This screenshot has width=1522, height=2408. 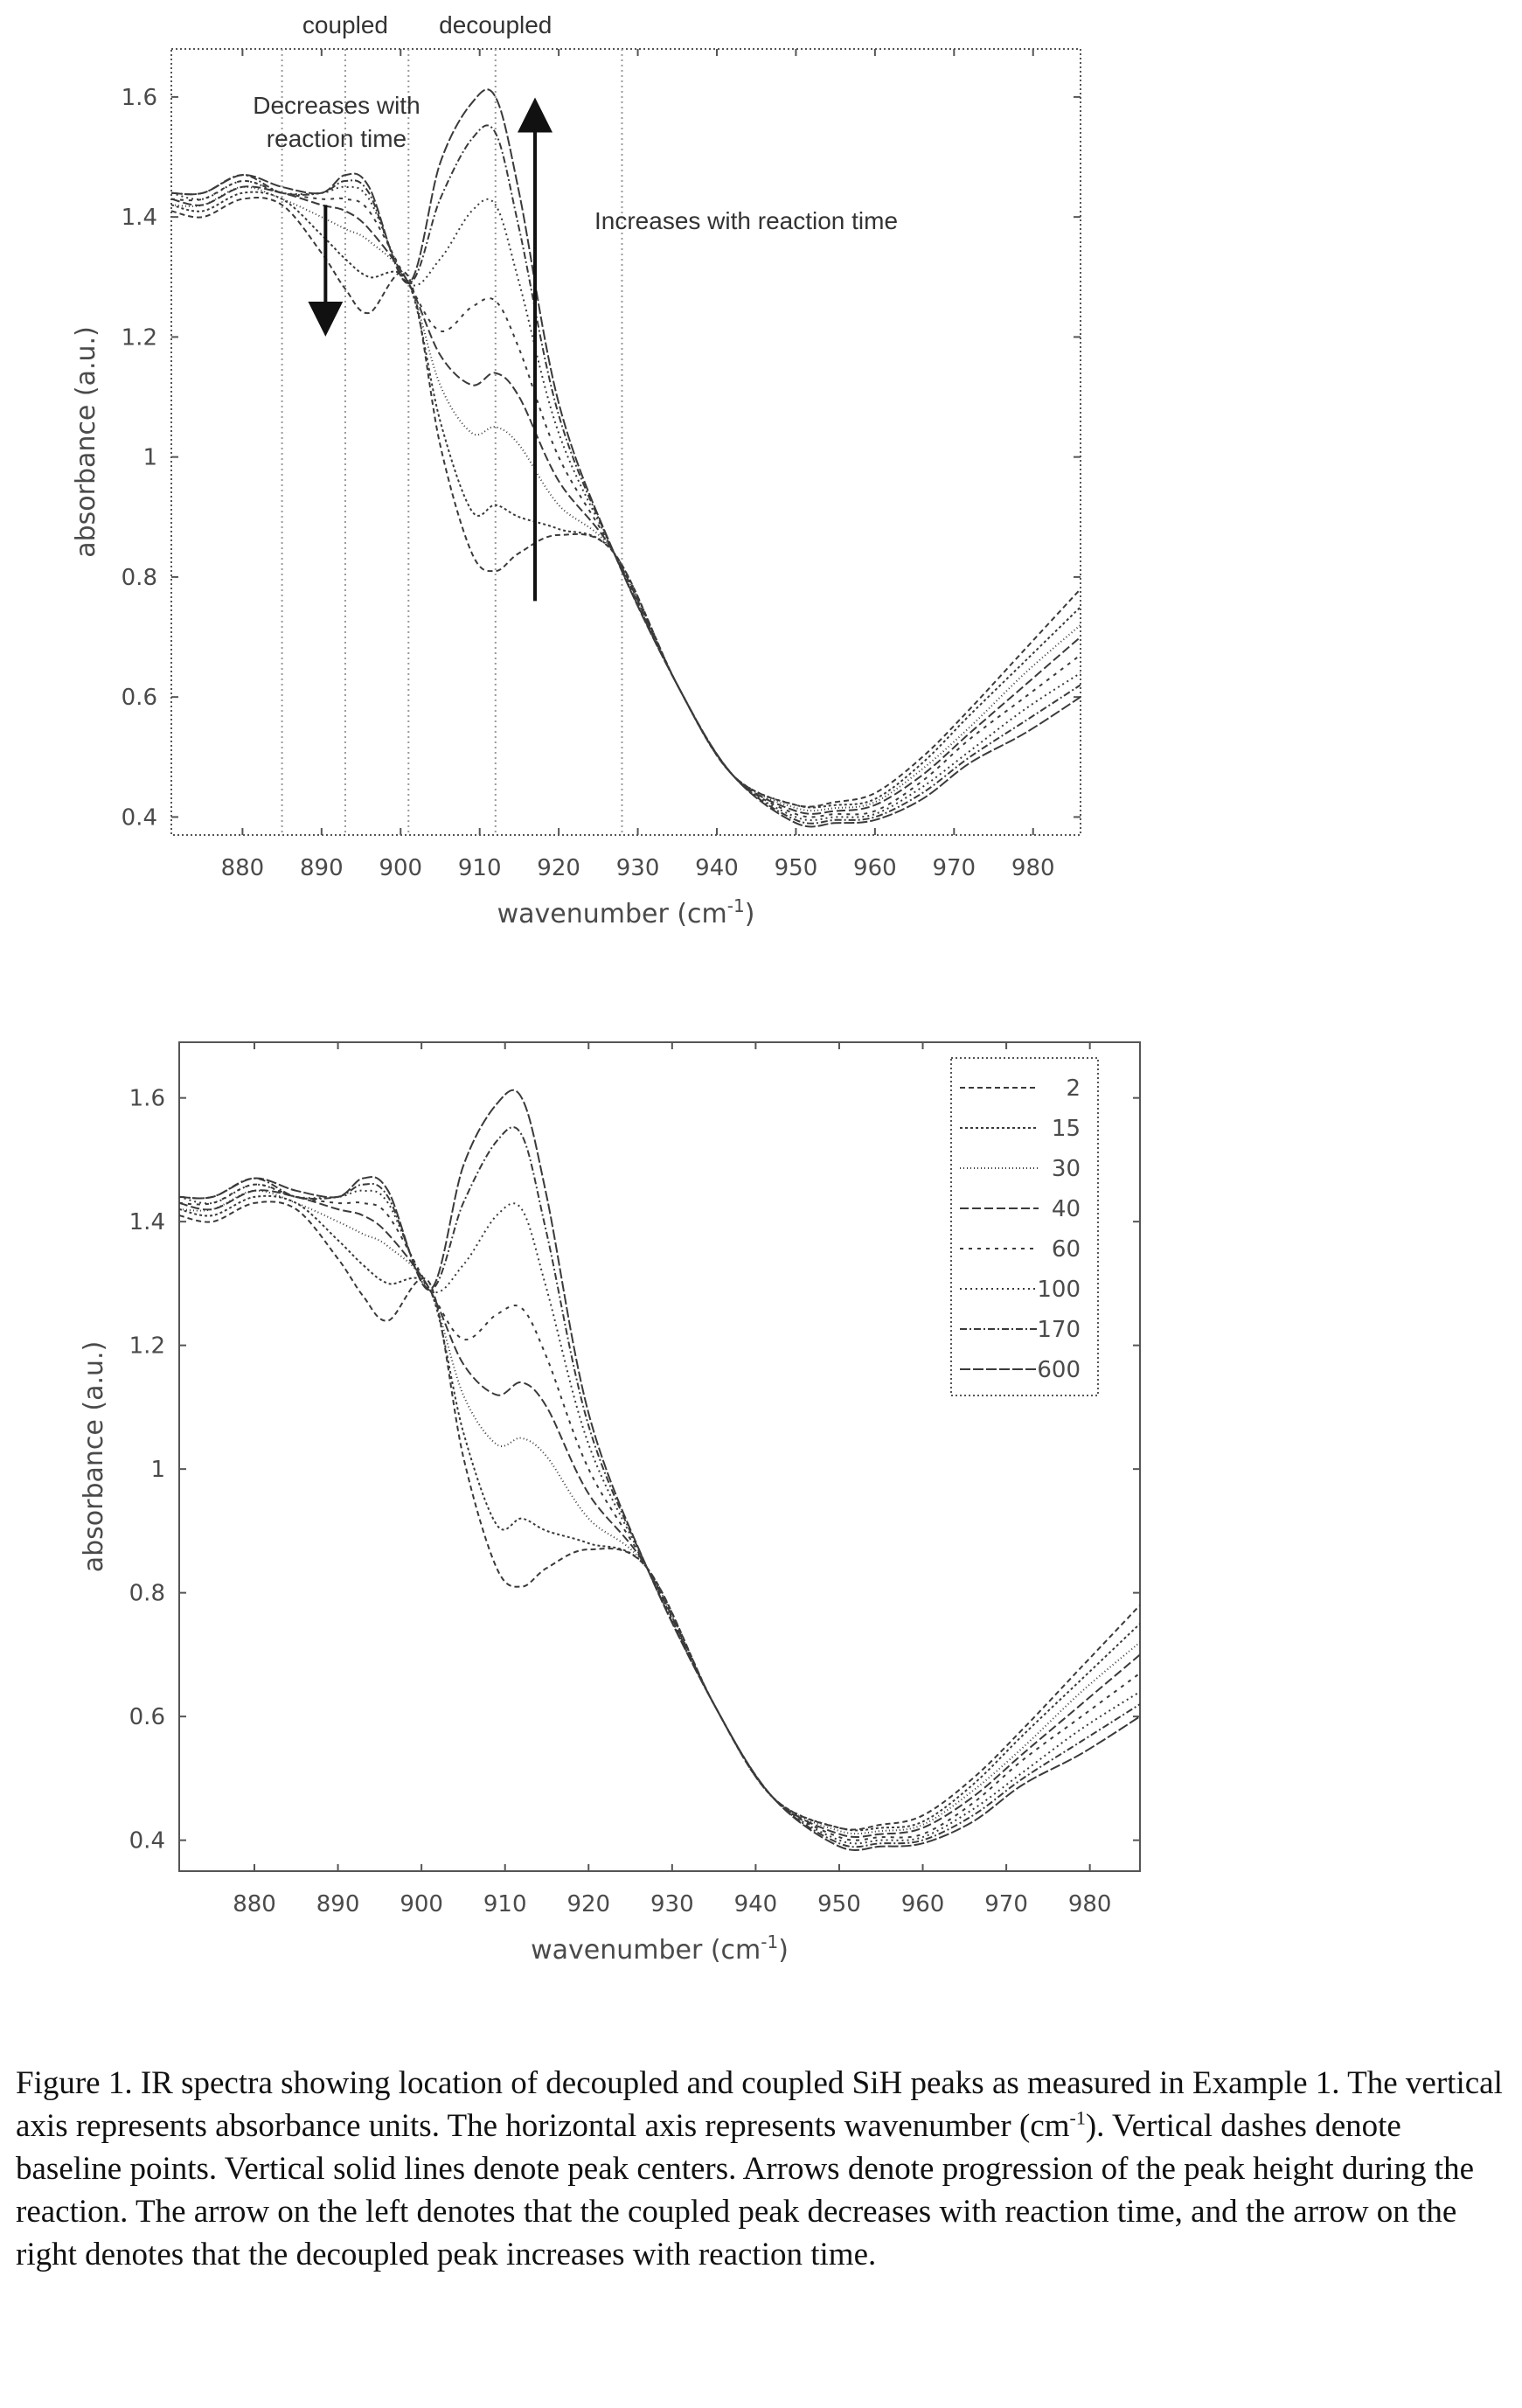 What do you see at coordinates (1066, 1169) in the screenshot?
I see `legend-label: 30` at bounding box center [1066, 1169].